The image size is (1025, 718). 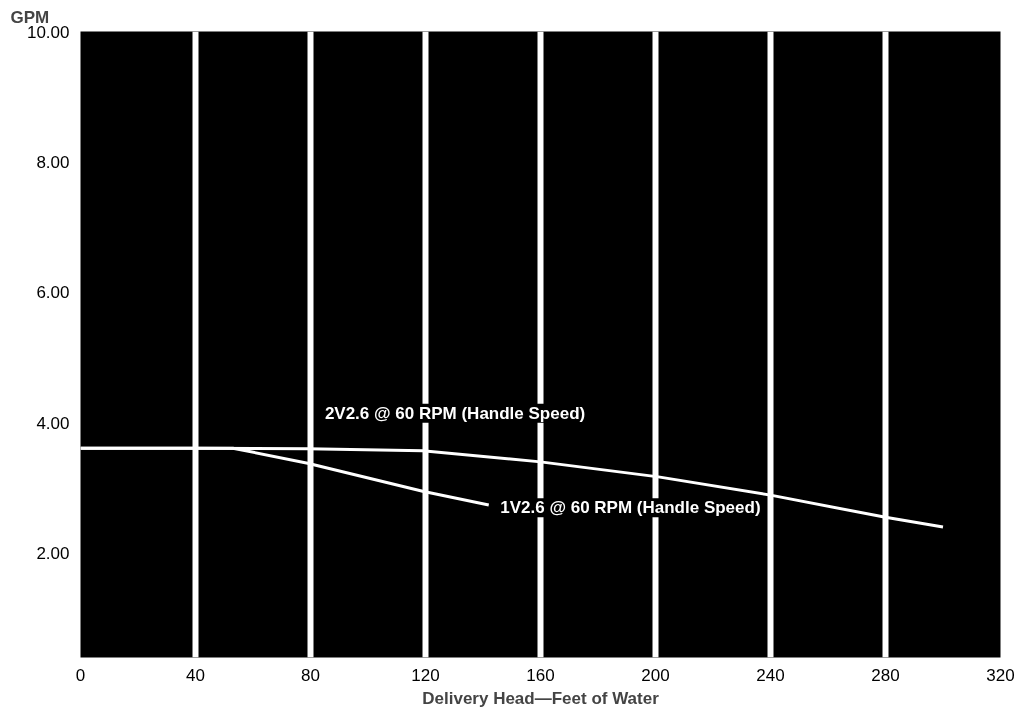 What do you see at coordinates (53, 293) in the screenshot?
I see `y-tick-label: 6.00` at bounding box center [53, 293].